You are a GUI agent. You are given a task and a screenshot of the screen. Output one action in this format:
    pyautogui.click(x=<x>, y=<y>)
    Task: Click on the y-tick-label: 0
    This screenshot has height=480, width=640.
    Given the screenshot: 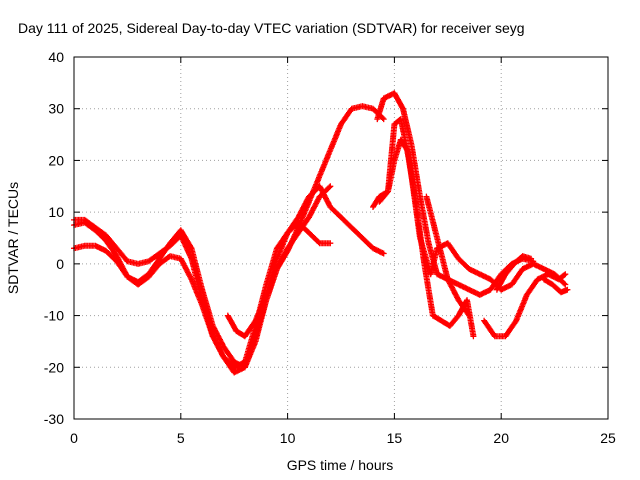 What is the action you would take?
    pyautogui.click(x=60, y=264)
    